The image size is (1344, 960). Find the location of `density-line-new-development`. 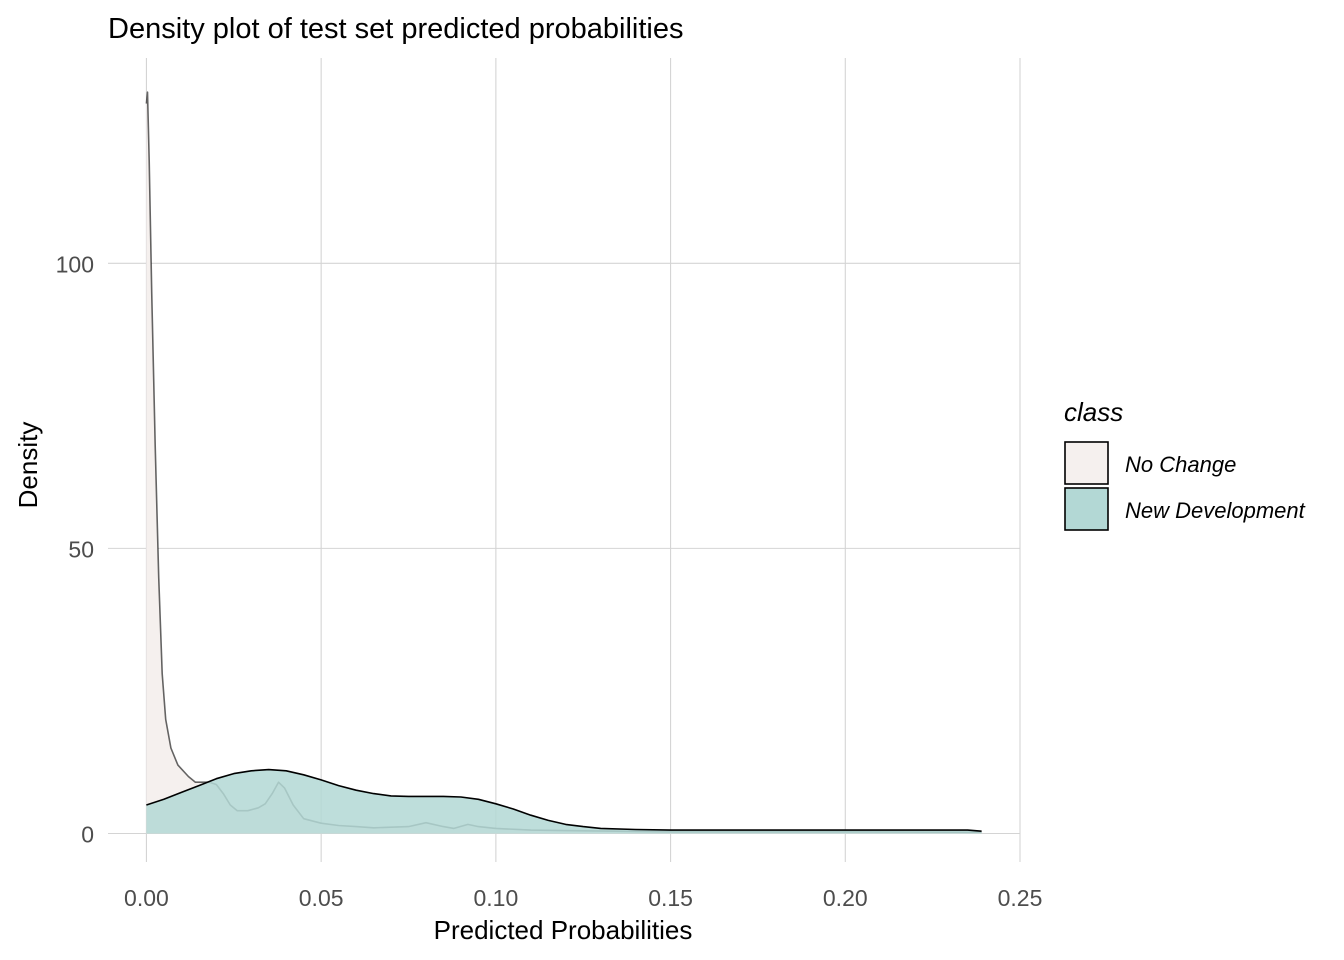

density-line-new-development is located at coordinates (564, 800).